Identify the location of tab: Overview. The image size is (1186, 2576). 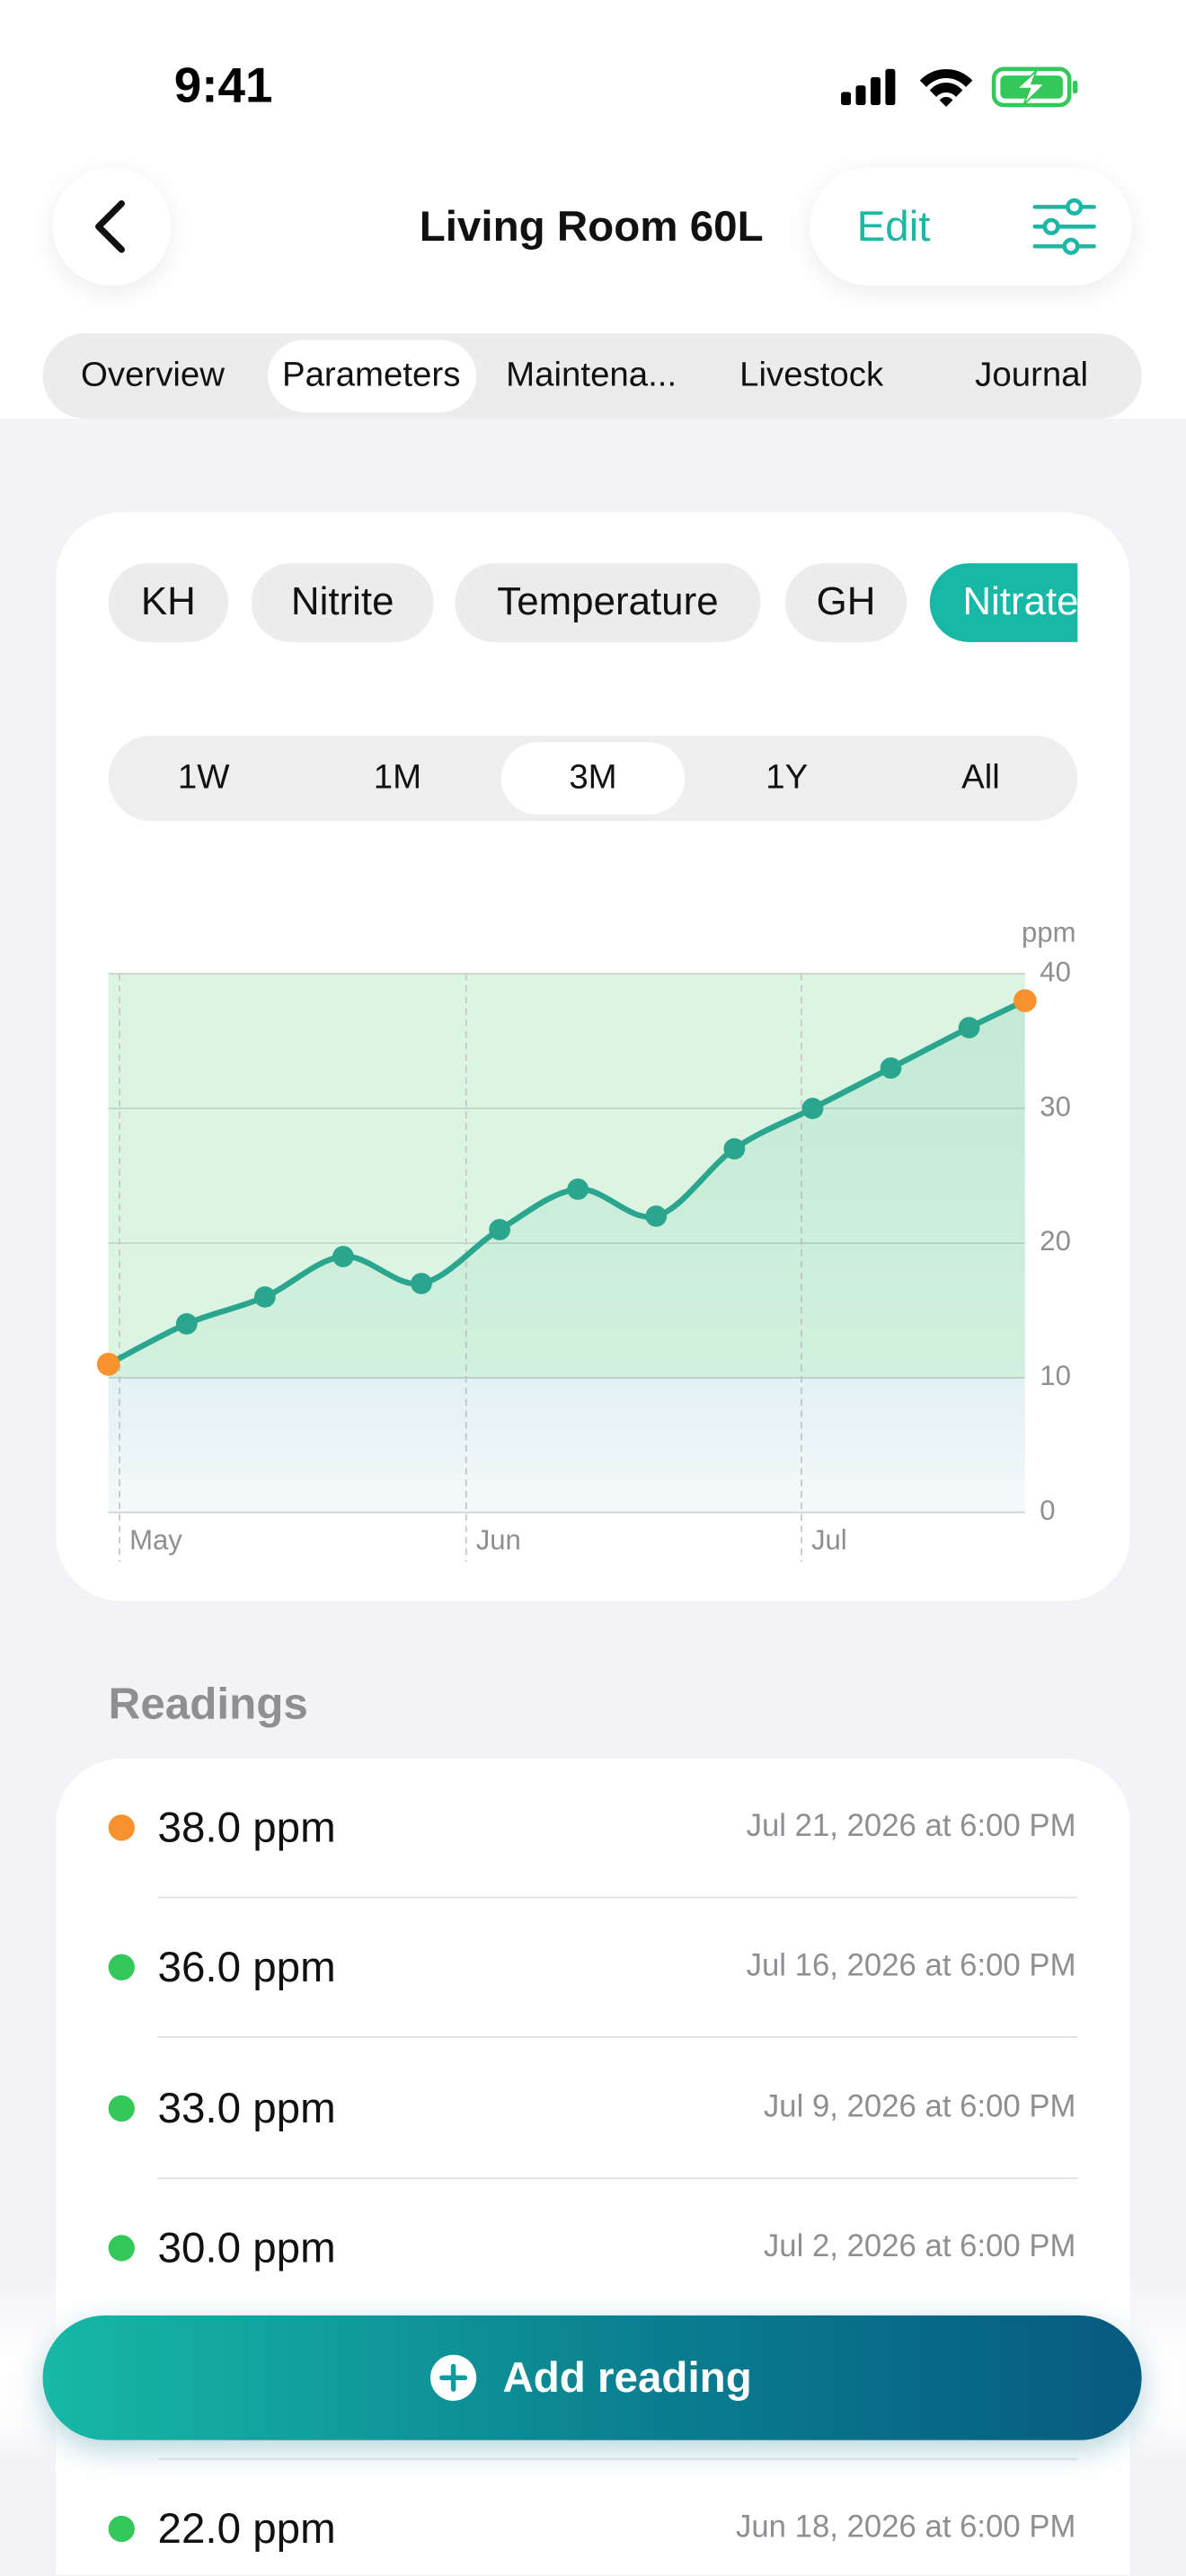
(153, 375).